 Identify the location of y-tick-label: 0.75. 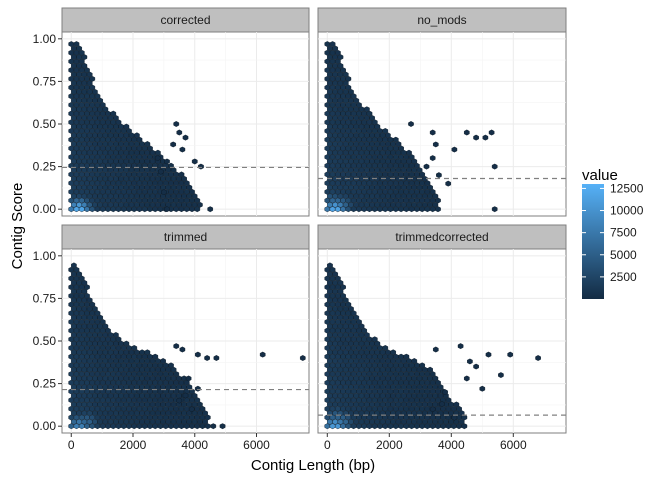
(45, 81).